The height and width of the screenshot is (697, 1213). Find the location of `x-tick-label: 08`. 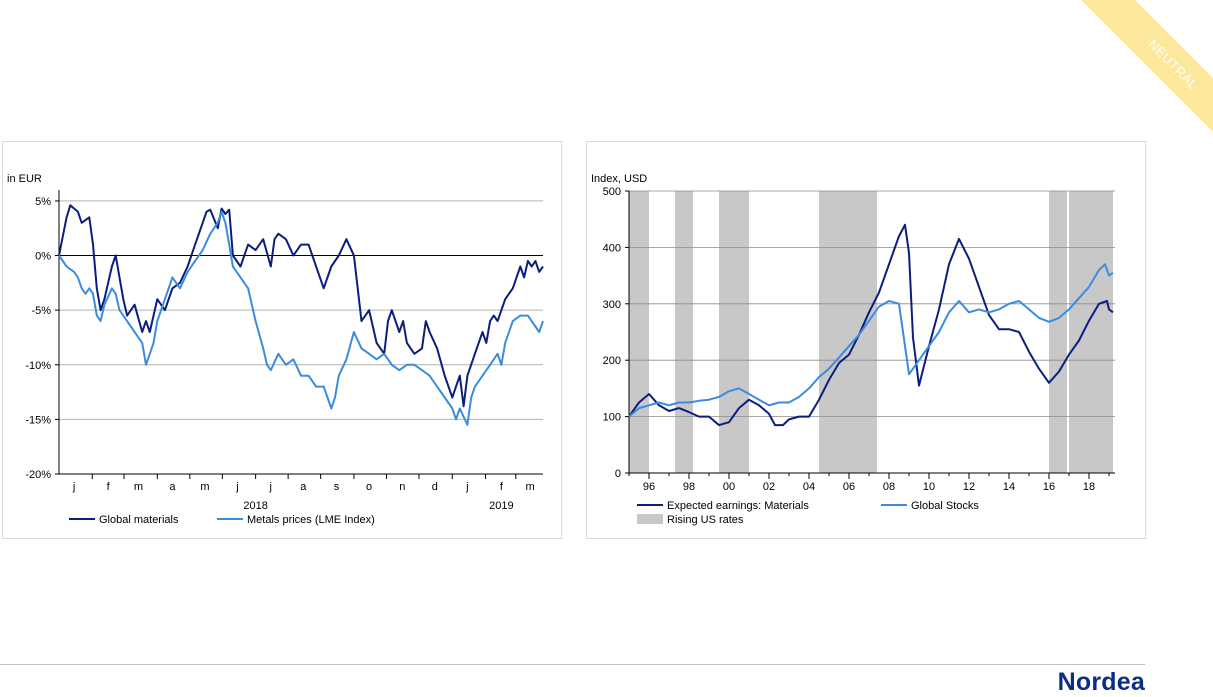

x-tick-label: 08 is located at coordinates (889, 487).